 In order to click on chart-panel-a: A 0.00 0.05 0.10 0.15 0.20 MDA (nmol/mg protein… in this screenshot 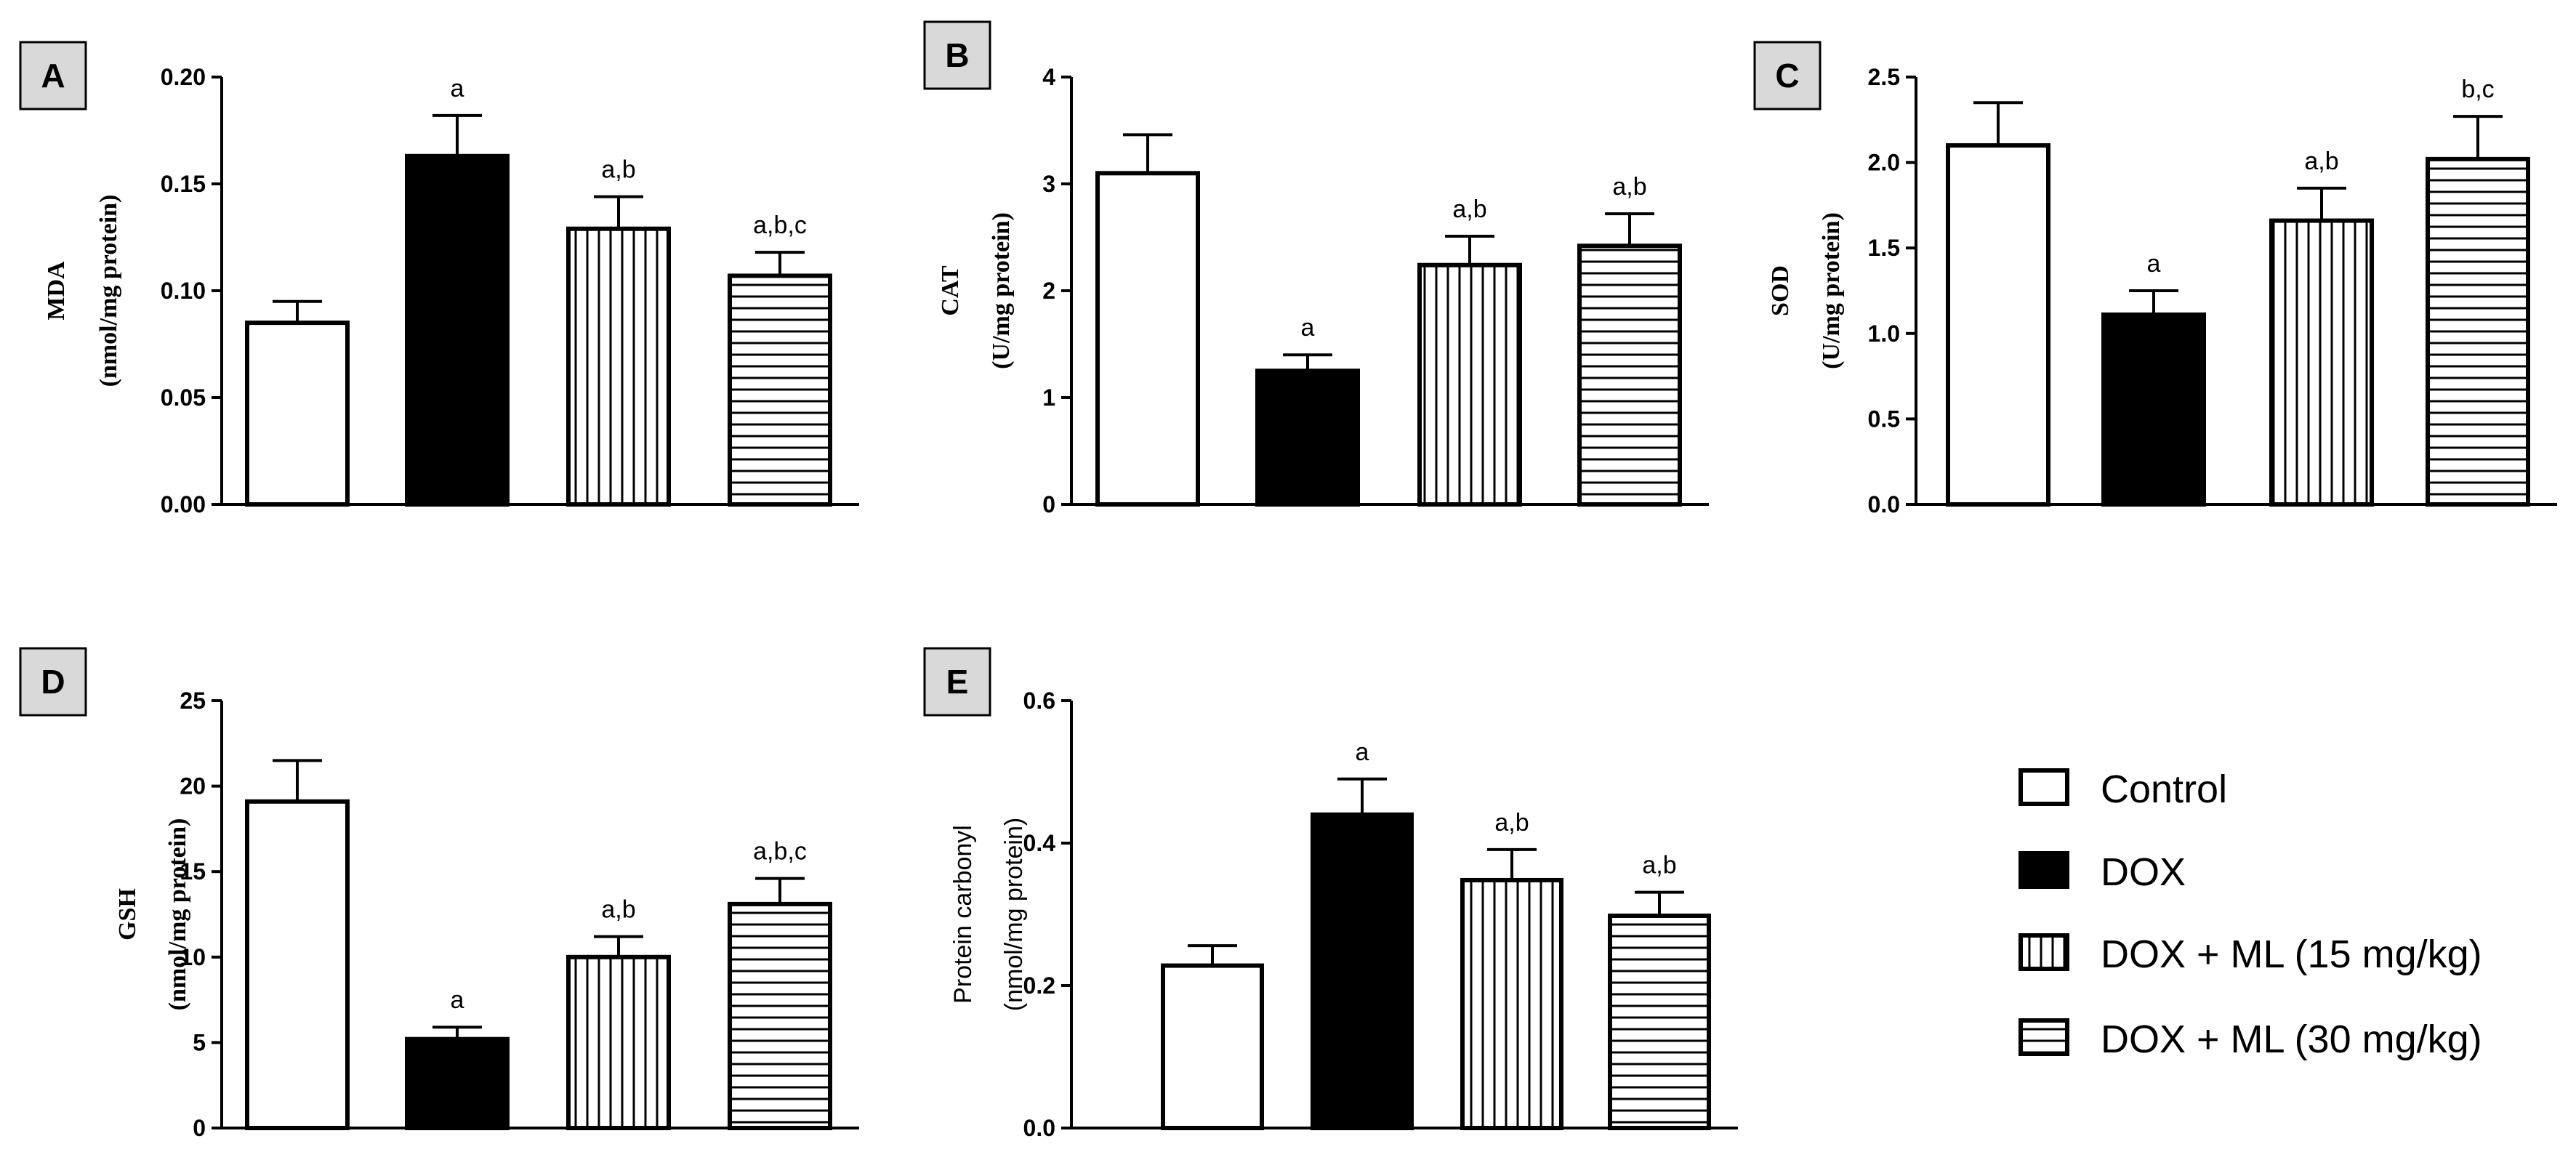, I will do `click(439, 279)`.